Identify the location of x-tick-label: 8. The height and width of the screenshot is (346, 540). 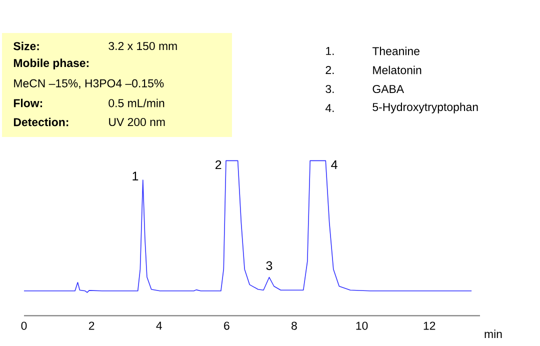
(294, 326).